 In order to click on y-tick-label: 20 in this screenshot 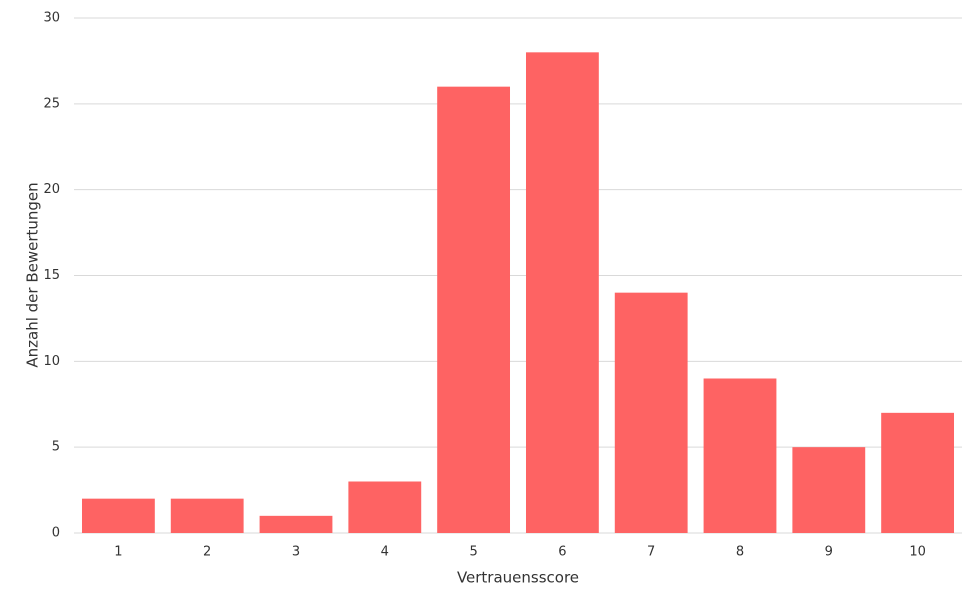, I will do `click(51, 189)`.